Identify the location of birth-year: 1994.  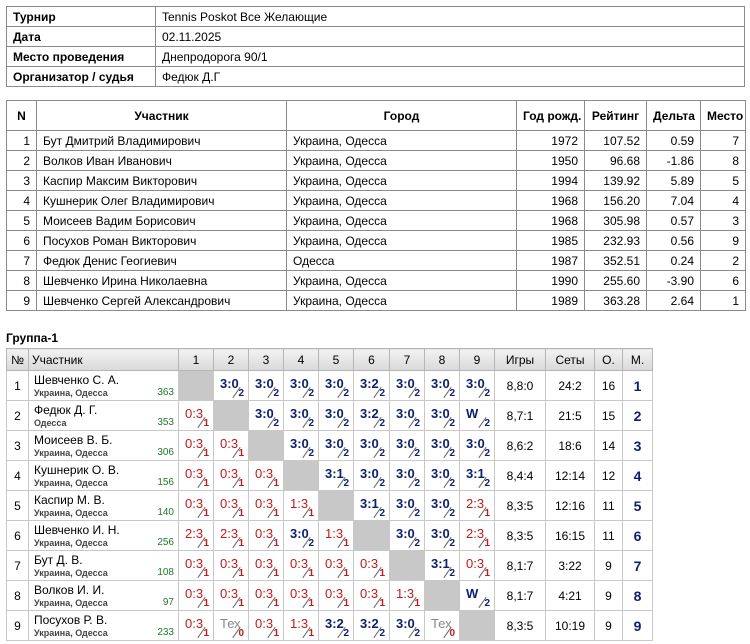
(550, 180).